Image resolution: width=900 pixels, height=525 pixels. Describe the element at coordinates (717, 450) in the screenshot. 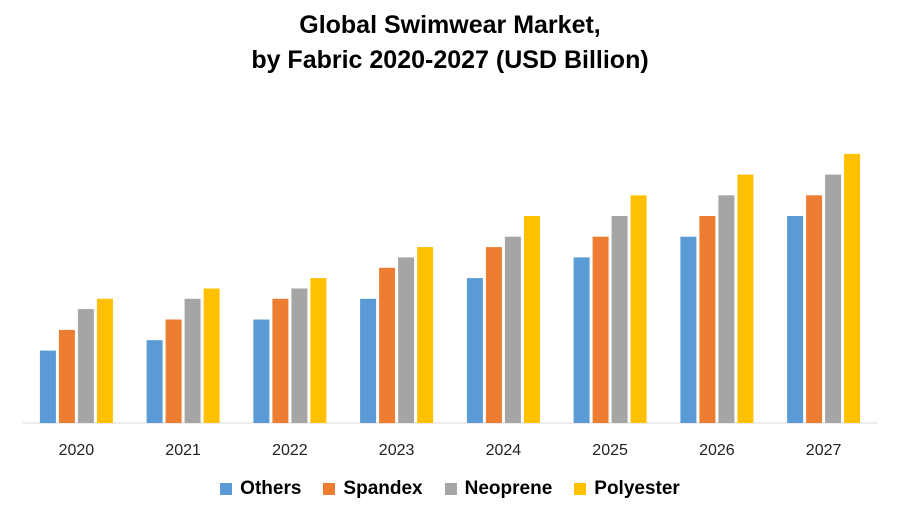

I see `x-tick-label-2026: 2026` at that location.